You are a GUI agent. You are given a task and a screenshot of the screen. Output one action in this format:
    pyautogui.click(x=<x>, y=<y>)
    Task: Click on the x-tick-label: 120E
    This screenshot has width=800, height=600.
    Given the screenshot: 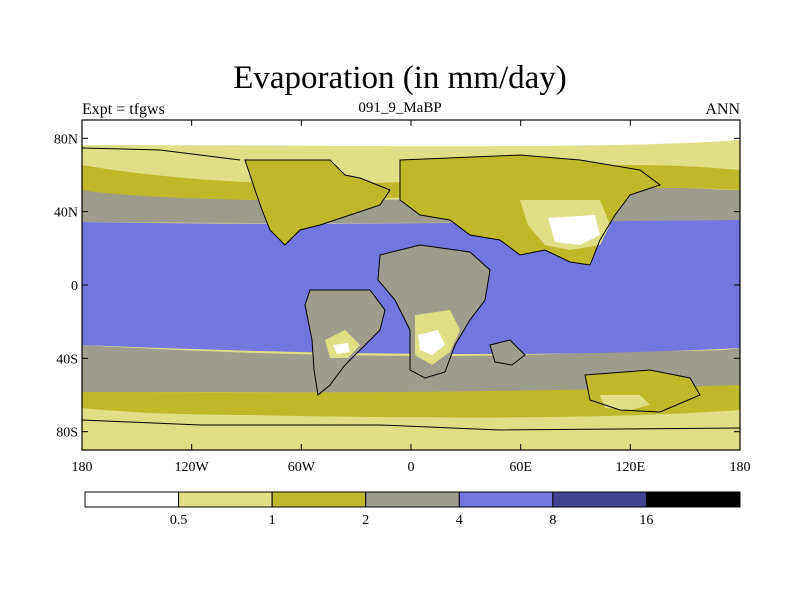 What is the action you would take?
    pyautogui.click(x=631, y=467)
    